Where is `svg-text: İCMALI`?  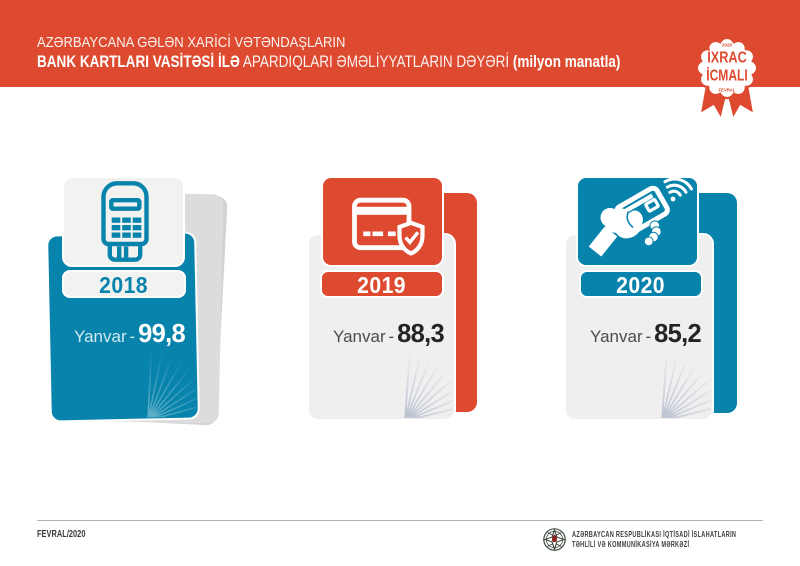 svg-text: İCMALI is located at coordinates (727, 75).